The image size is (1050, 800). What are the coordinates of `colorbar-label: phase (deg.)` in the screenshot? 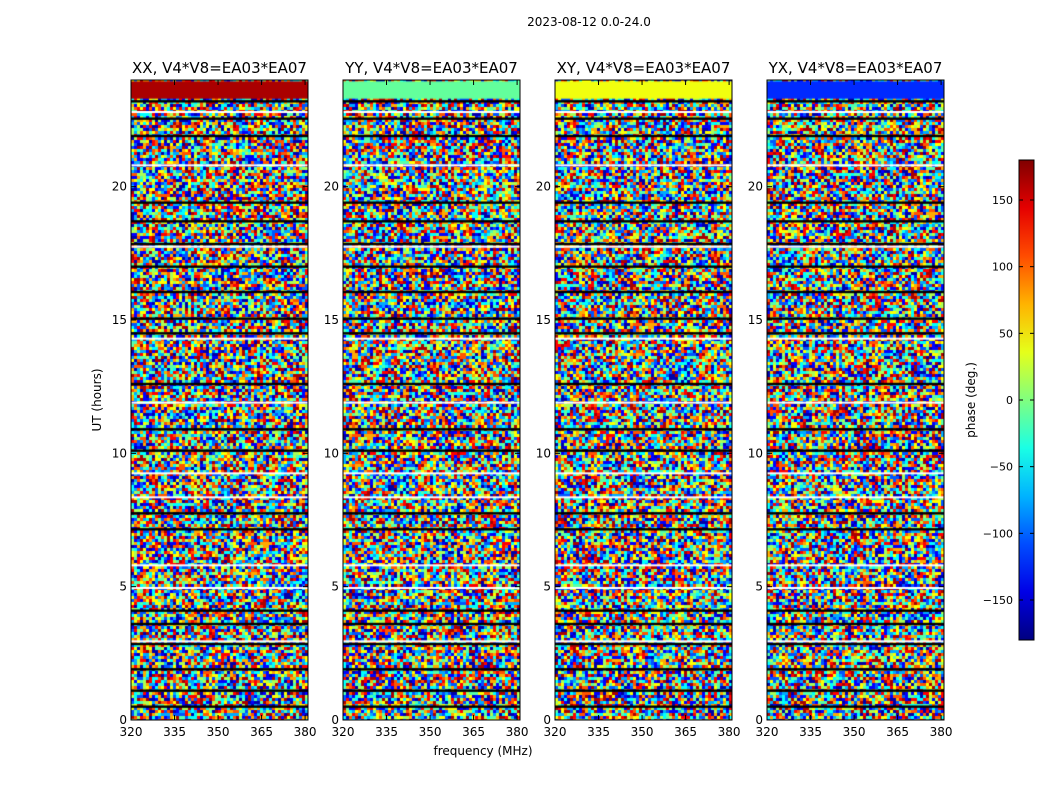 It's located at (971, 400).